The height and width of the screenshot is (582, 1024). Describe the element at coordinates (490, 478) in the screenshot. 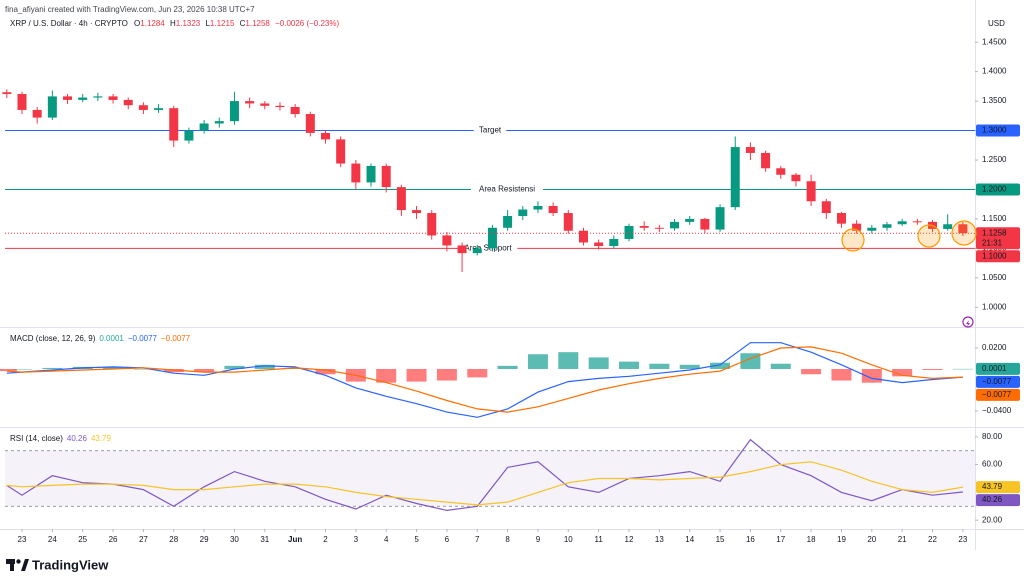

I see `rsi-band` at that location.